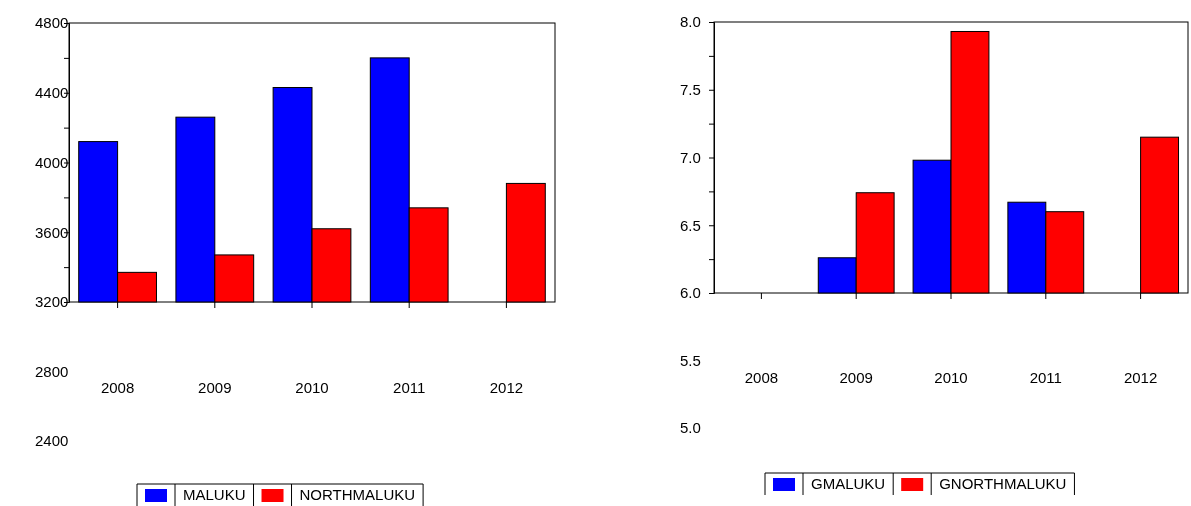  I want to click on y-tick-label: 6.5, so click(690, 225).